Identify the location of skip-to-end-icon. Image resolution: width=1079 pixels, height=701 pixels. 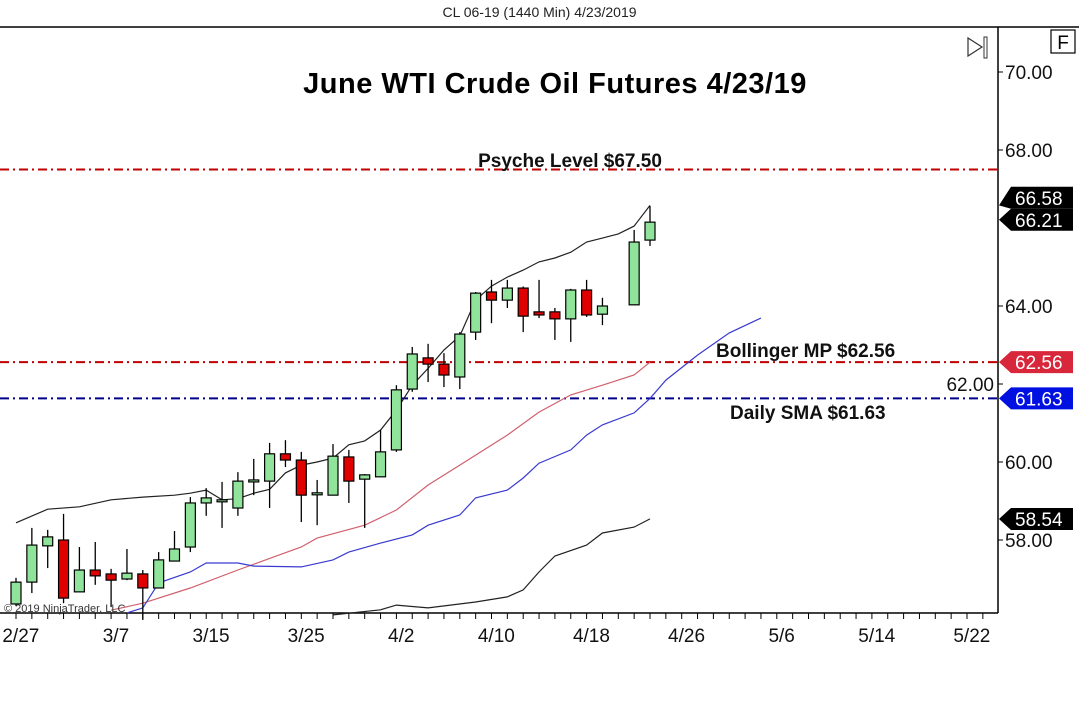
(977, 47).